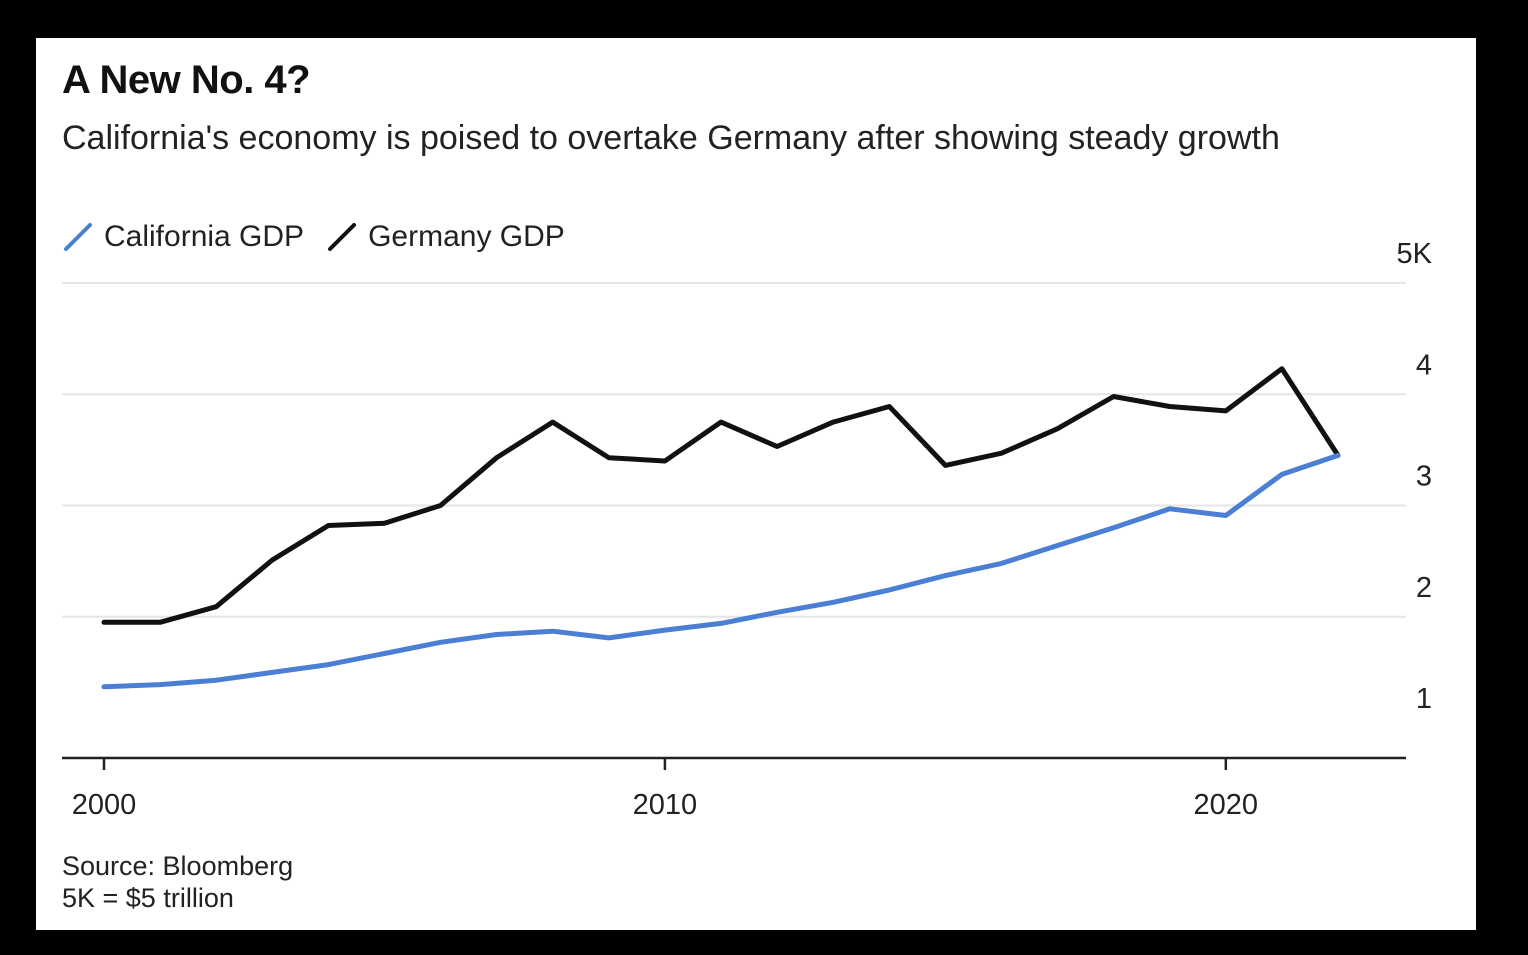 This screenshot has height=955, width=1528. I want to click on x-tick-label: 2000, so click(104, 805).